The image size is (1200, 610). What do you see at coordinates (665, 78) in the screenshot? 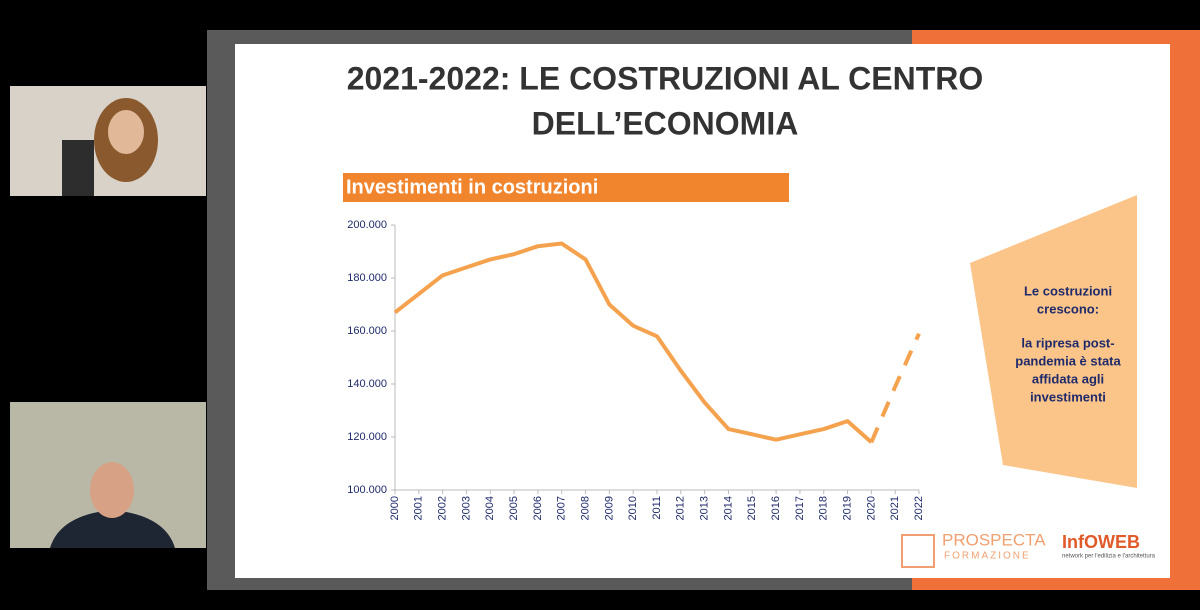
I see `slide-title: 2021-2022: LE COSTRUZIONI AL CENTRO` at bounding box center [665, 78].